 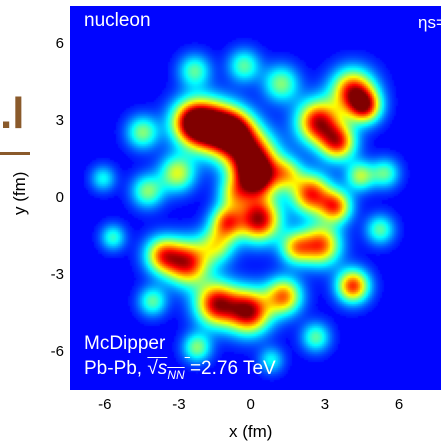 I want to click on y-tick-label: 6, so click(x=59, y=44).